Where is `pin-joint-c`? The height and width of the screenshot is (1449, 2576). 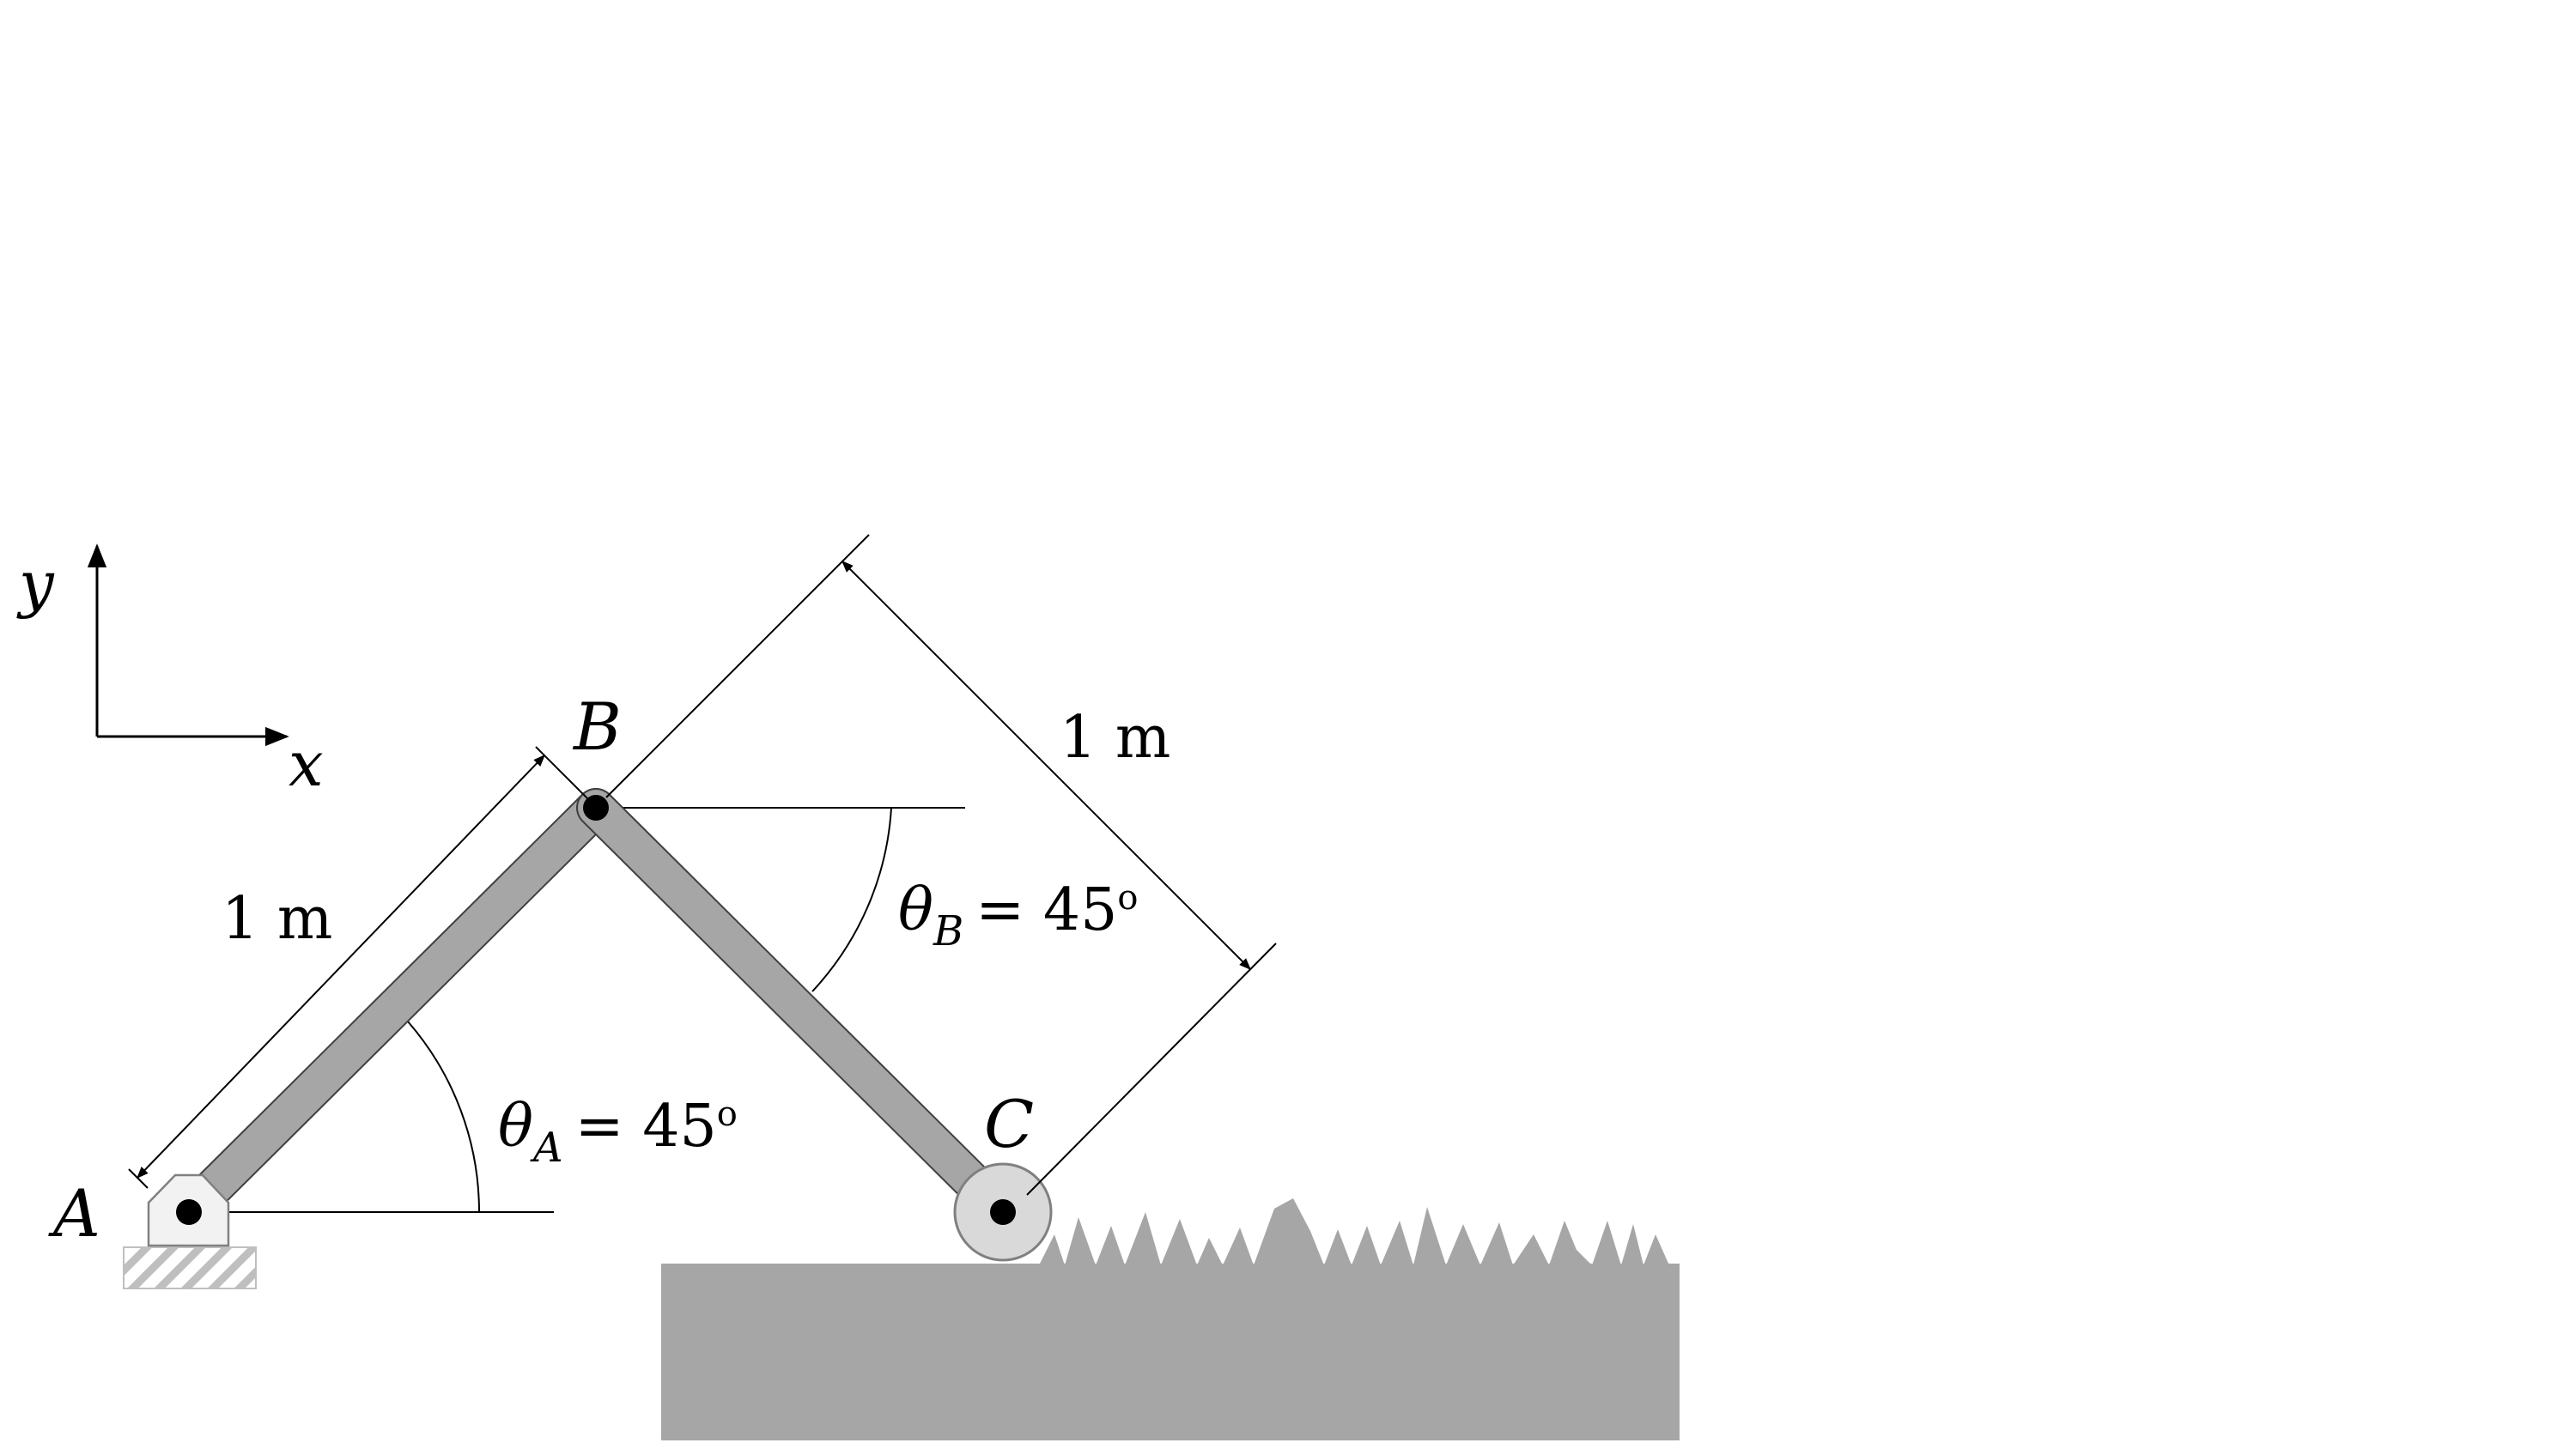
pin-joint-c is located at coordinates (1003, 1212).